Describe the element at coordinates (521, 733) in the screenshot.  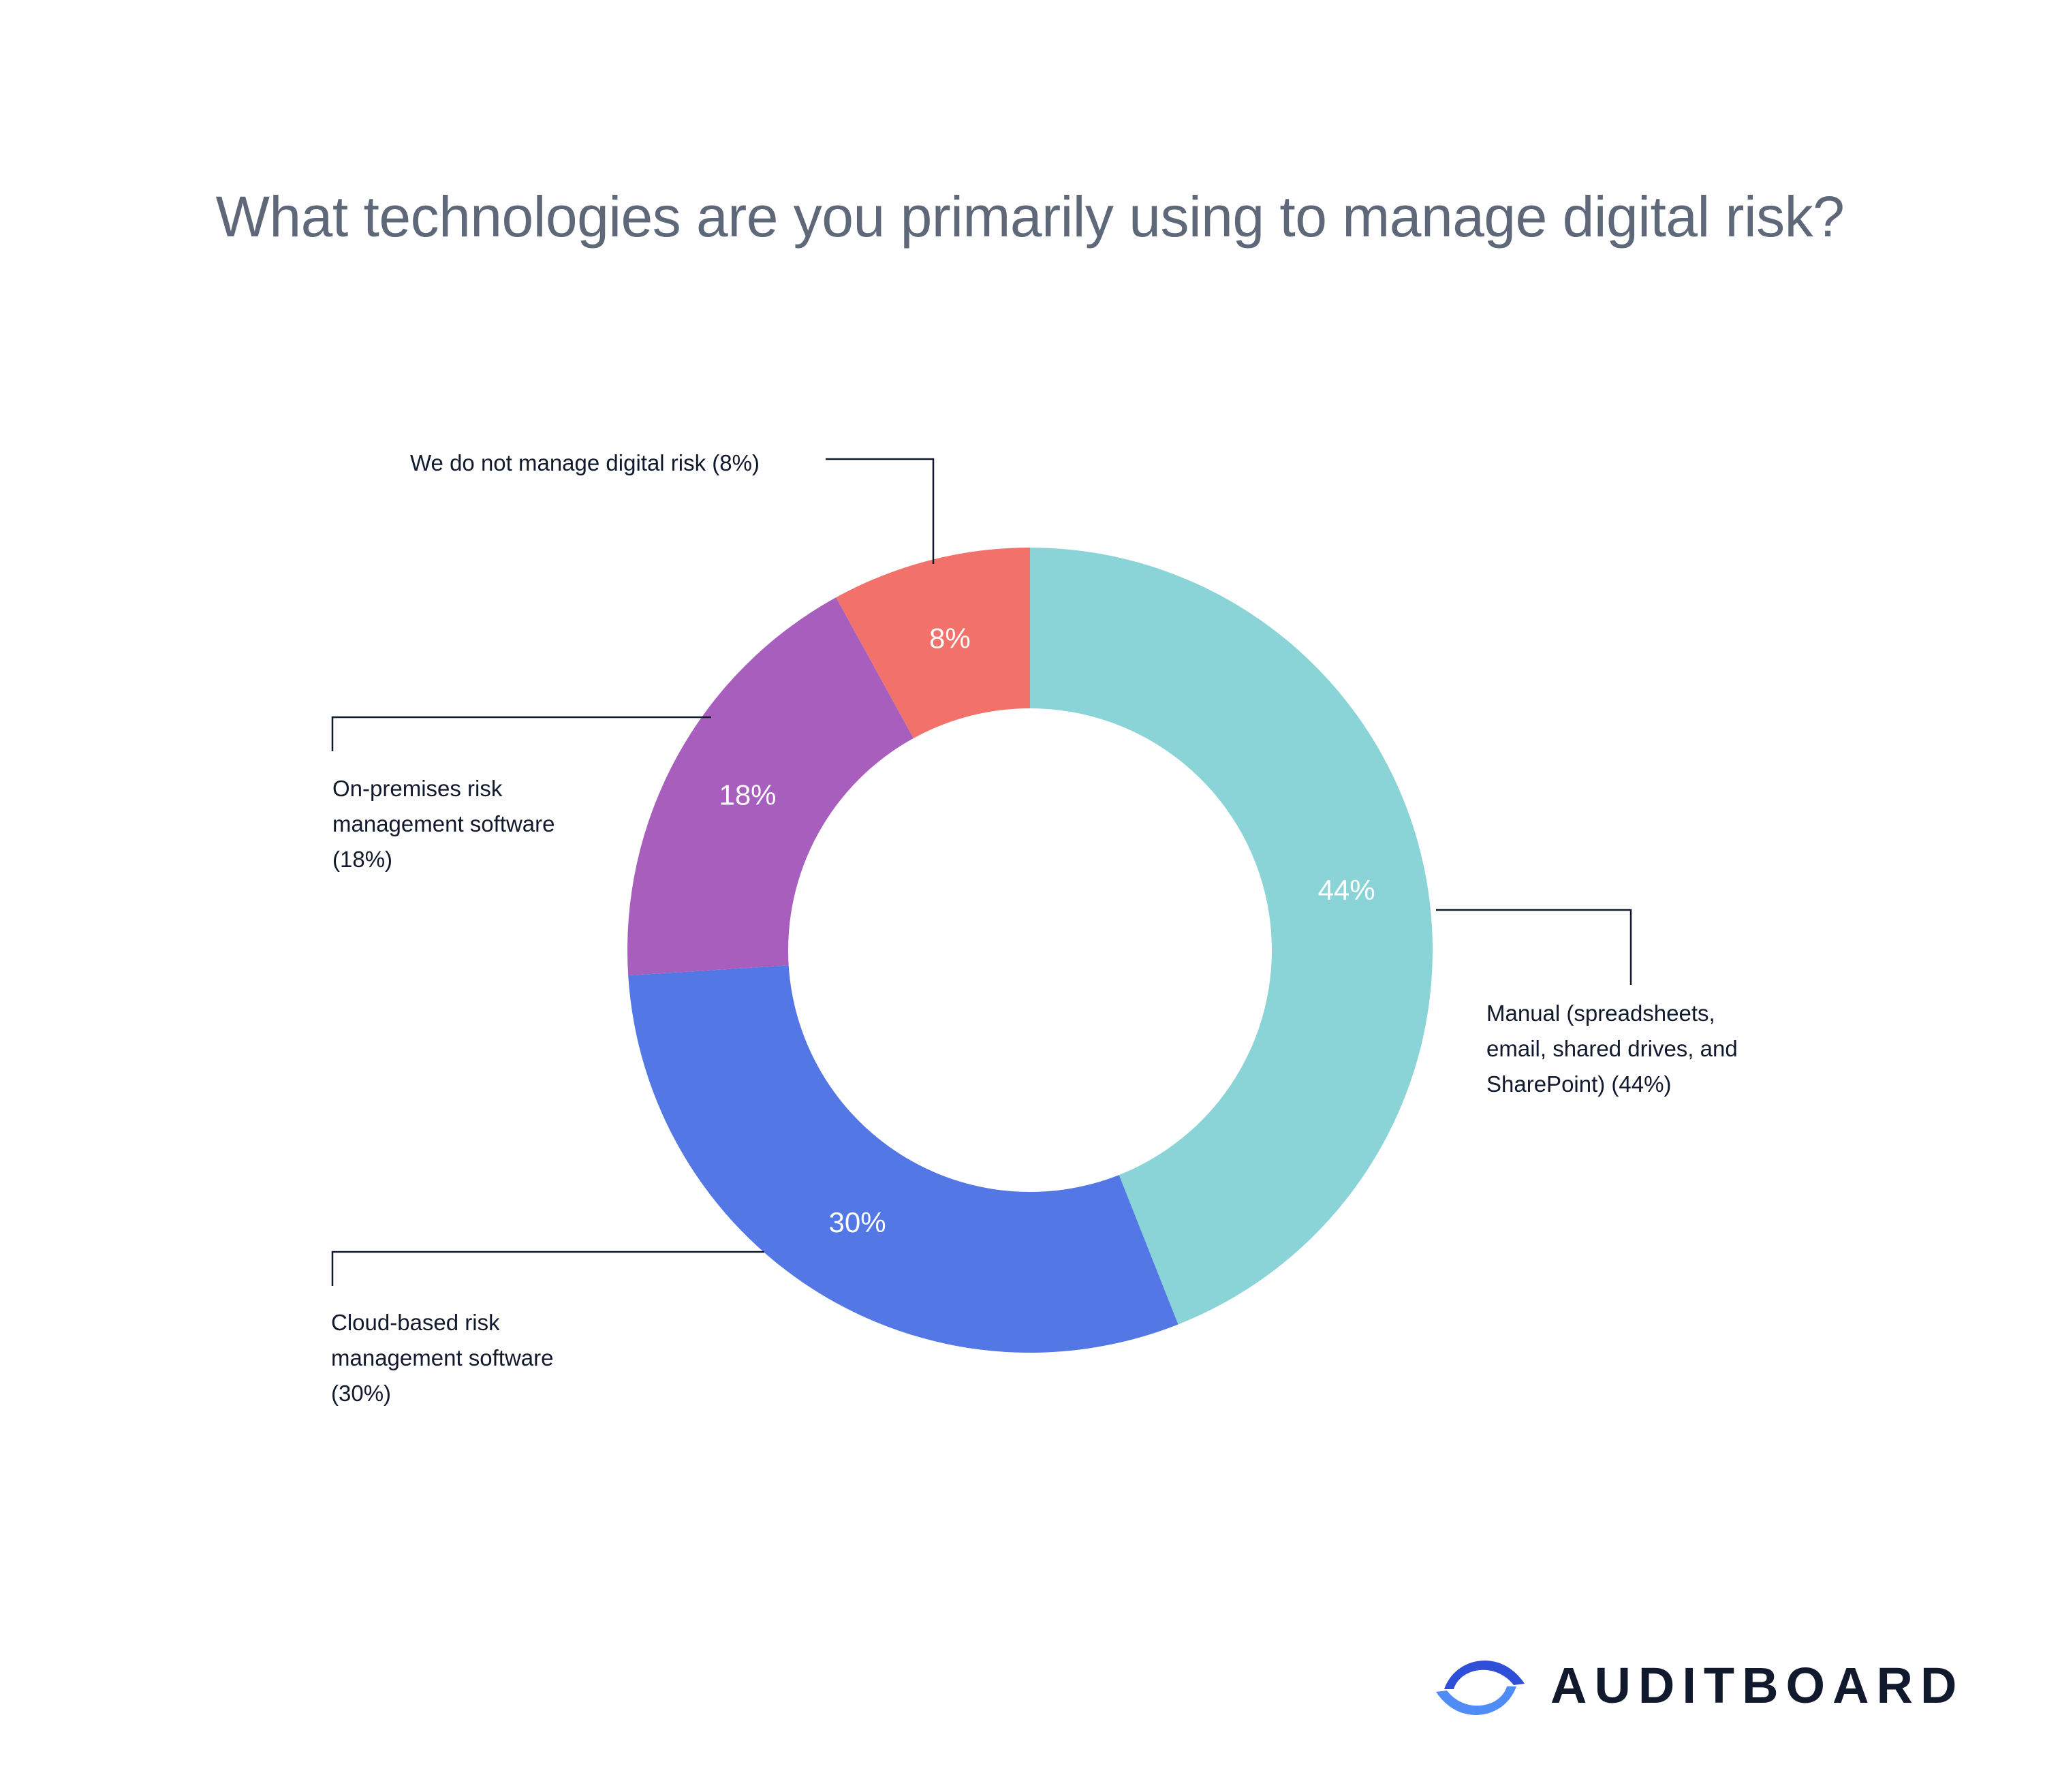
I see `leader-line-on-premises` at that location.